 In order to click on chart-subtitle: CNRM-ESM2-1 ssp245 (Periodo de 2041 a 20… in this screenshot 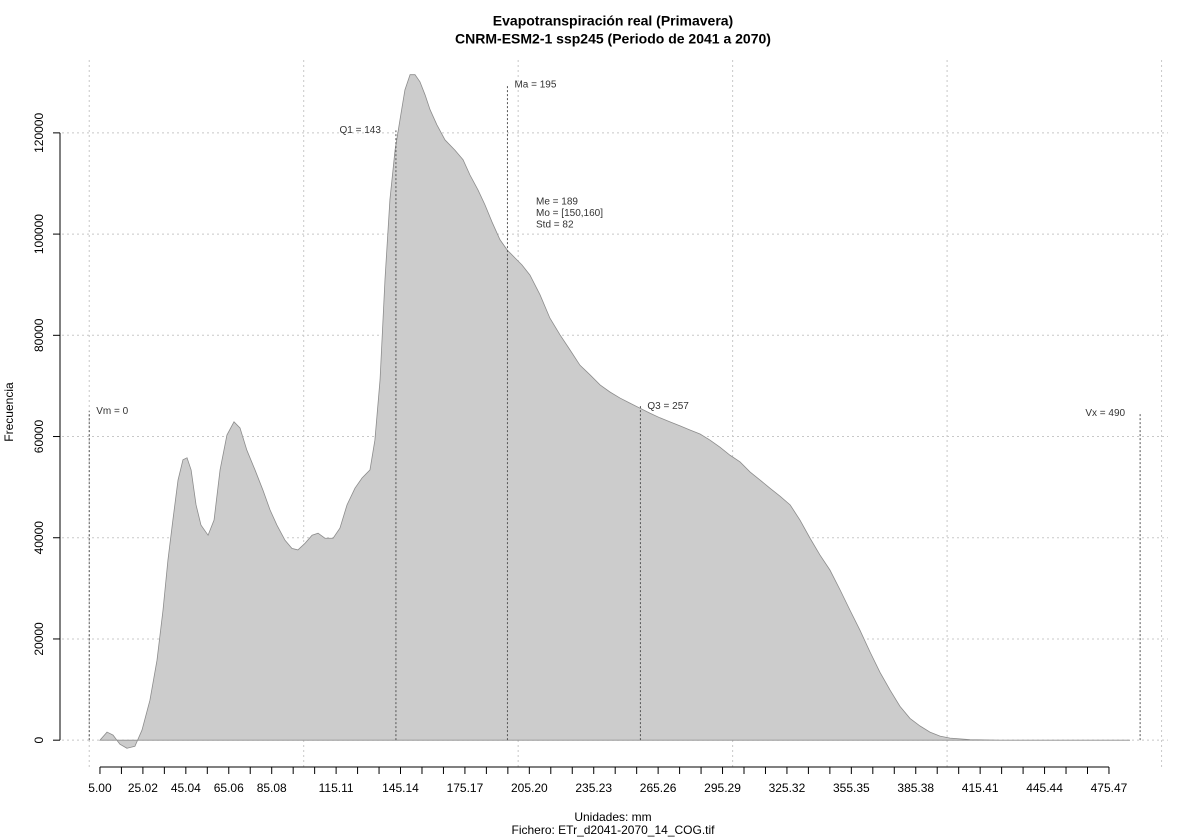, I will do `click(613, 39)`.